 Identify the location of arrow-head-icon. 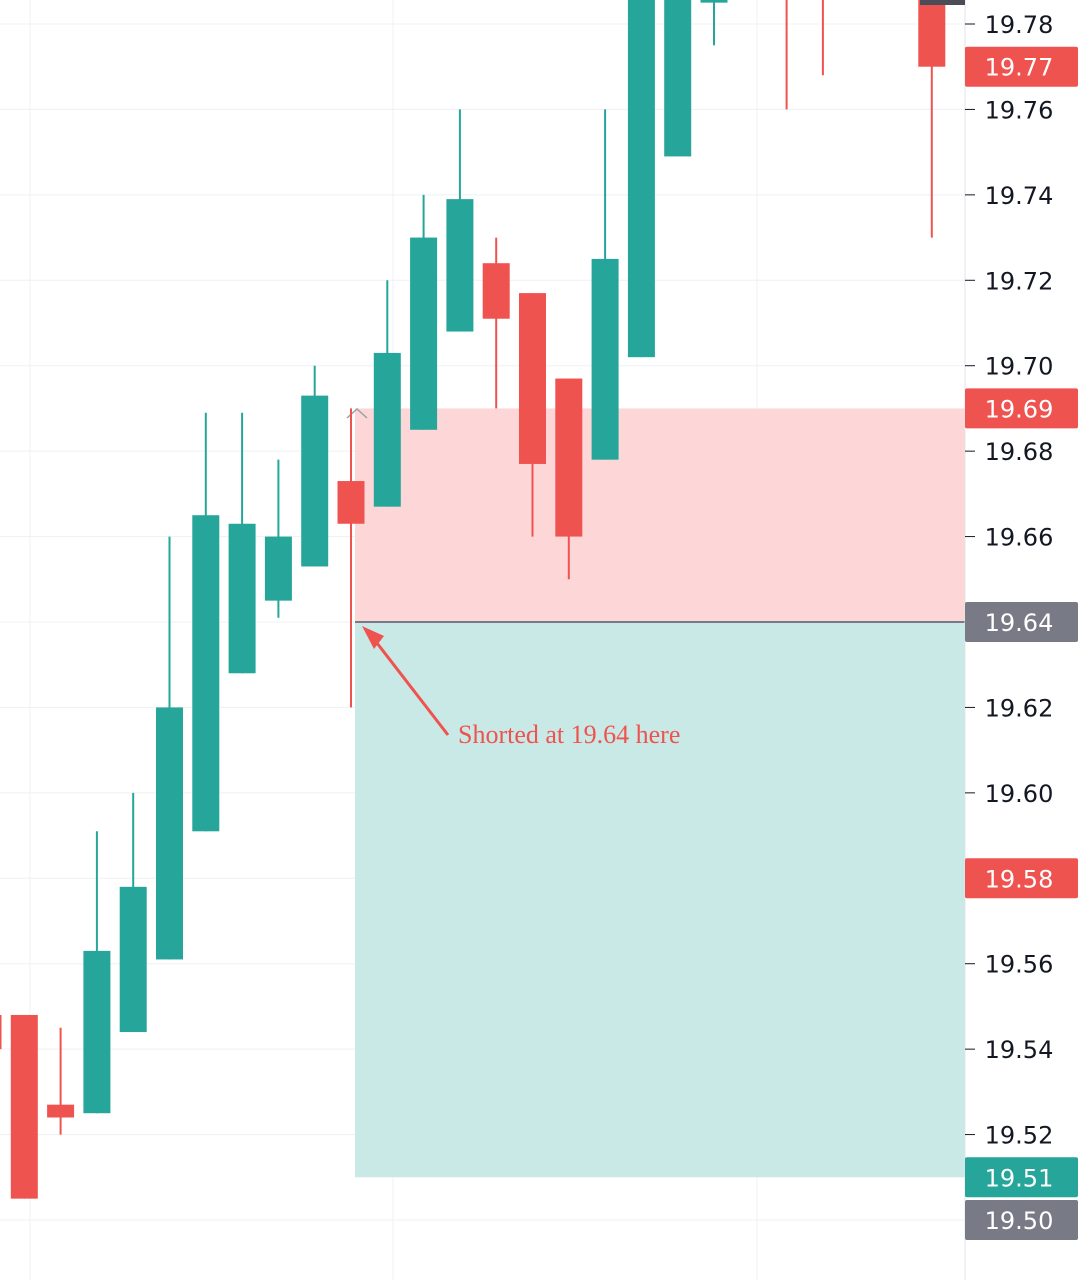
(373, 637).